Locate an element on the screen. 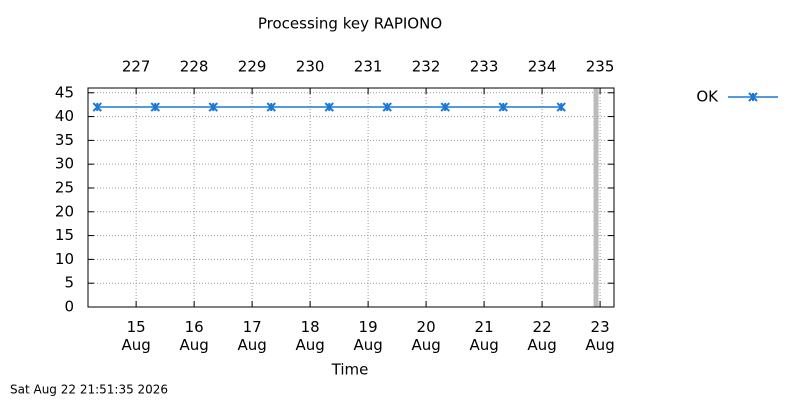 This screenshot has height=400, width=800. y-tick-label: 30 is located at coordinates (64, 164).